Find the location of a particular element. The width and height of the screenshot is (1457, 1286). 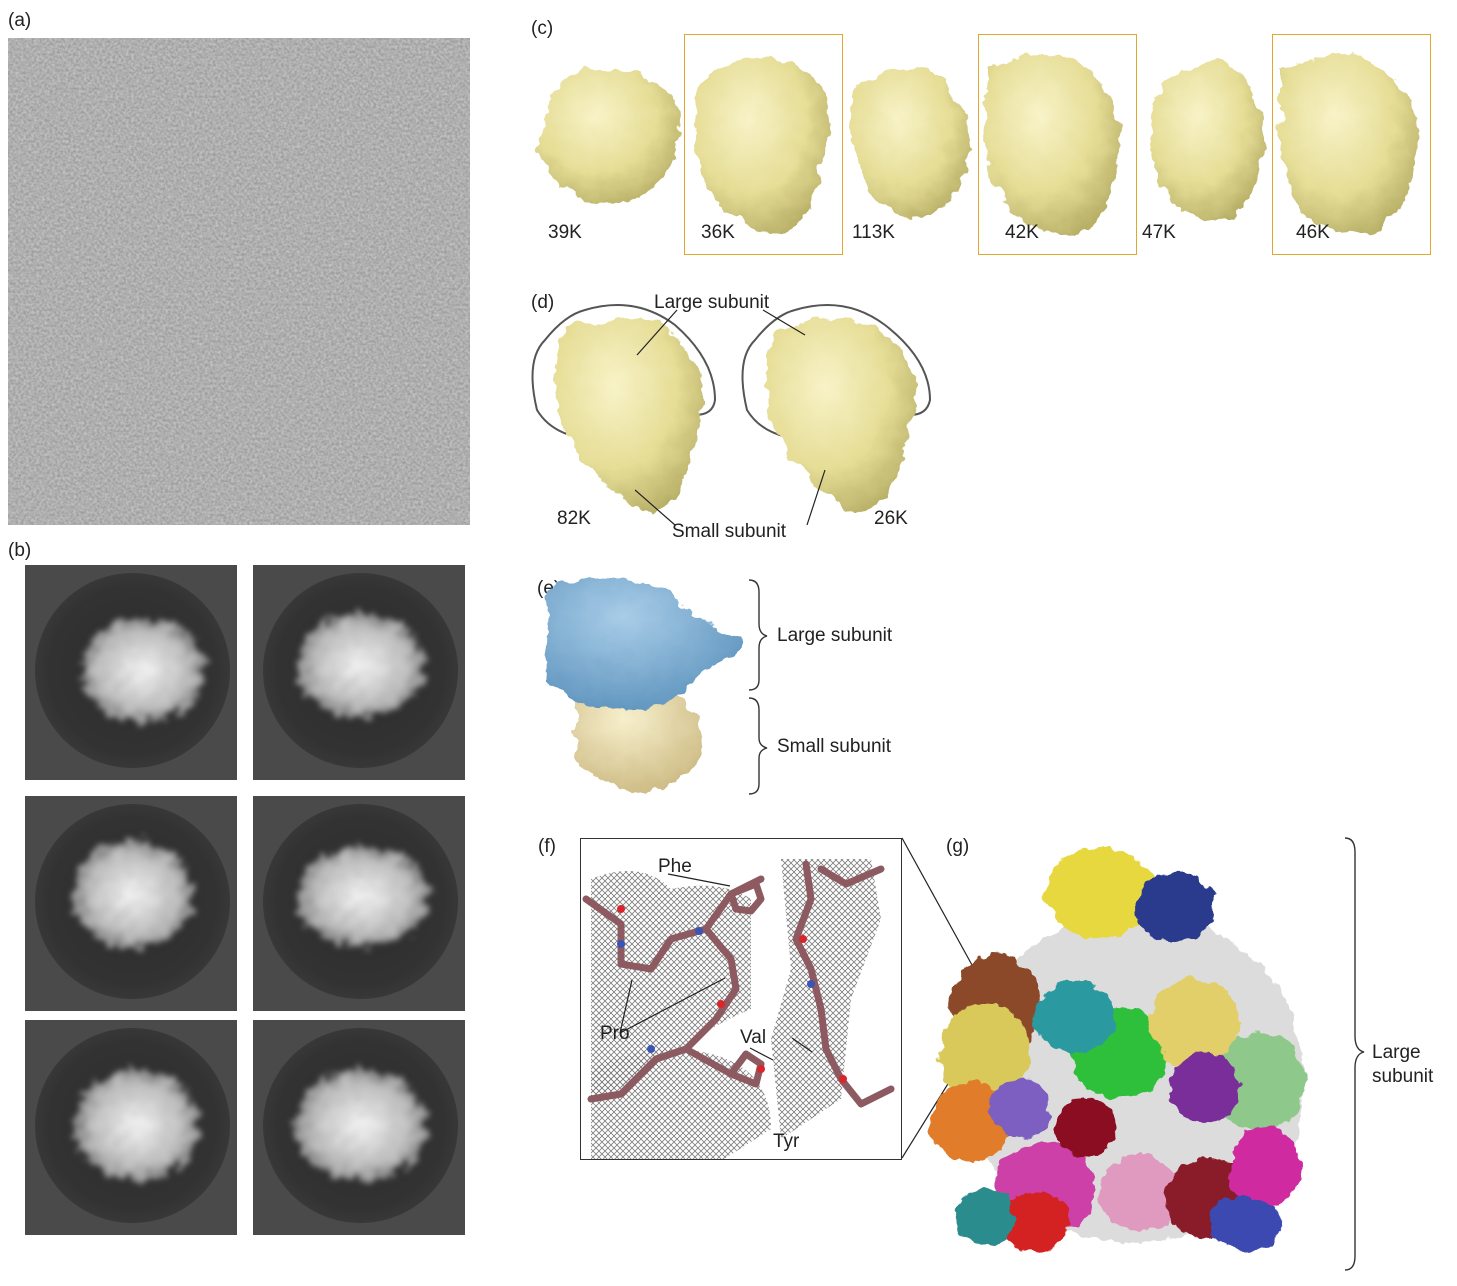

density-fit-inset is located at coordinates (741, 999).